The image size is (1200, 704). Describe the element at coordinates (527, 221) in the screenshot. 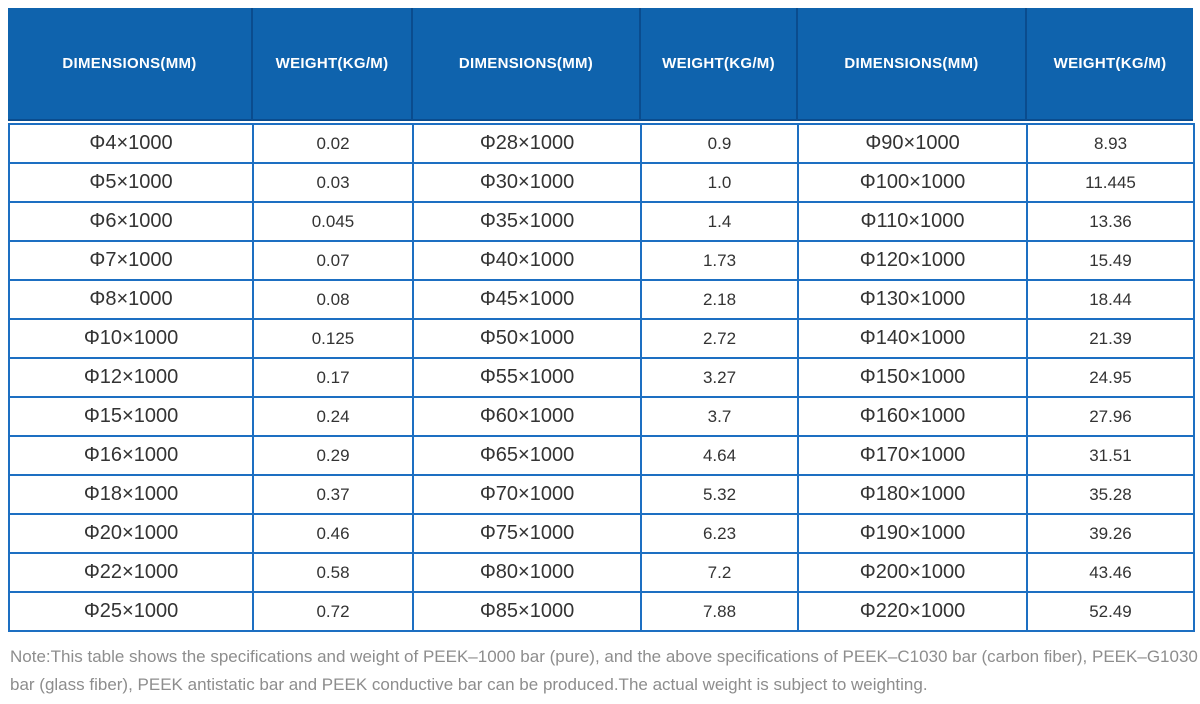

I see `dimension-cell: Φ35×1000` at that location.